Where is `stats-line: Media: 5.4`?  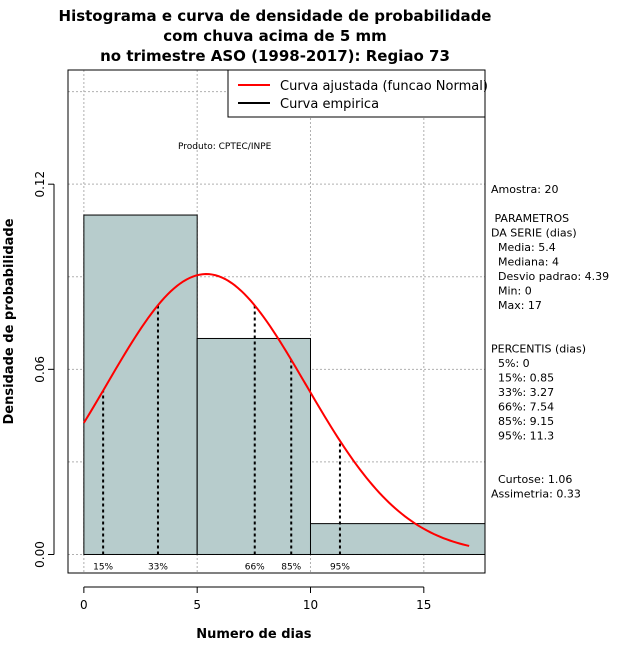 stats-line: Media: 5.4 is located at coordinates (523, 247).